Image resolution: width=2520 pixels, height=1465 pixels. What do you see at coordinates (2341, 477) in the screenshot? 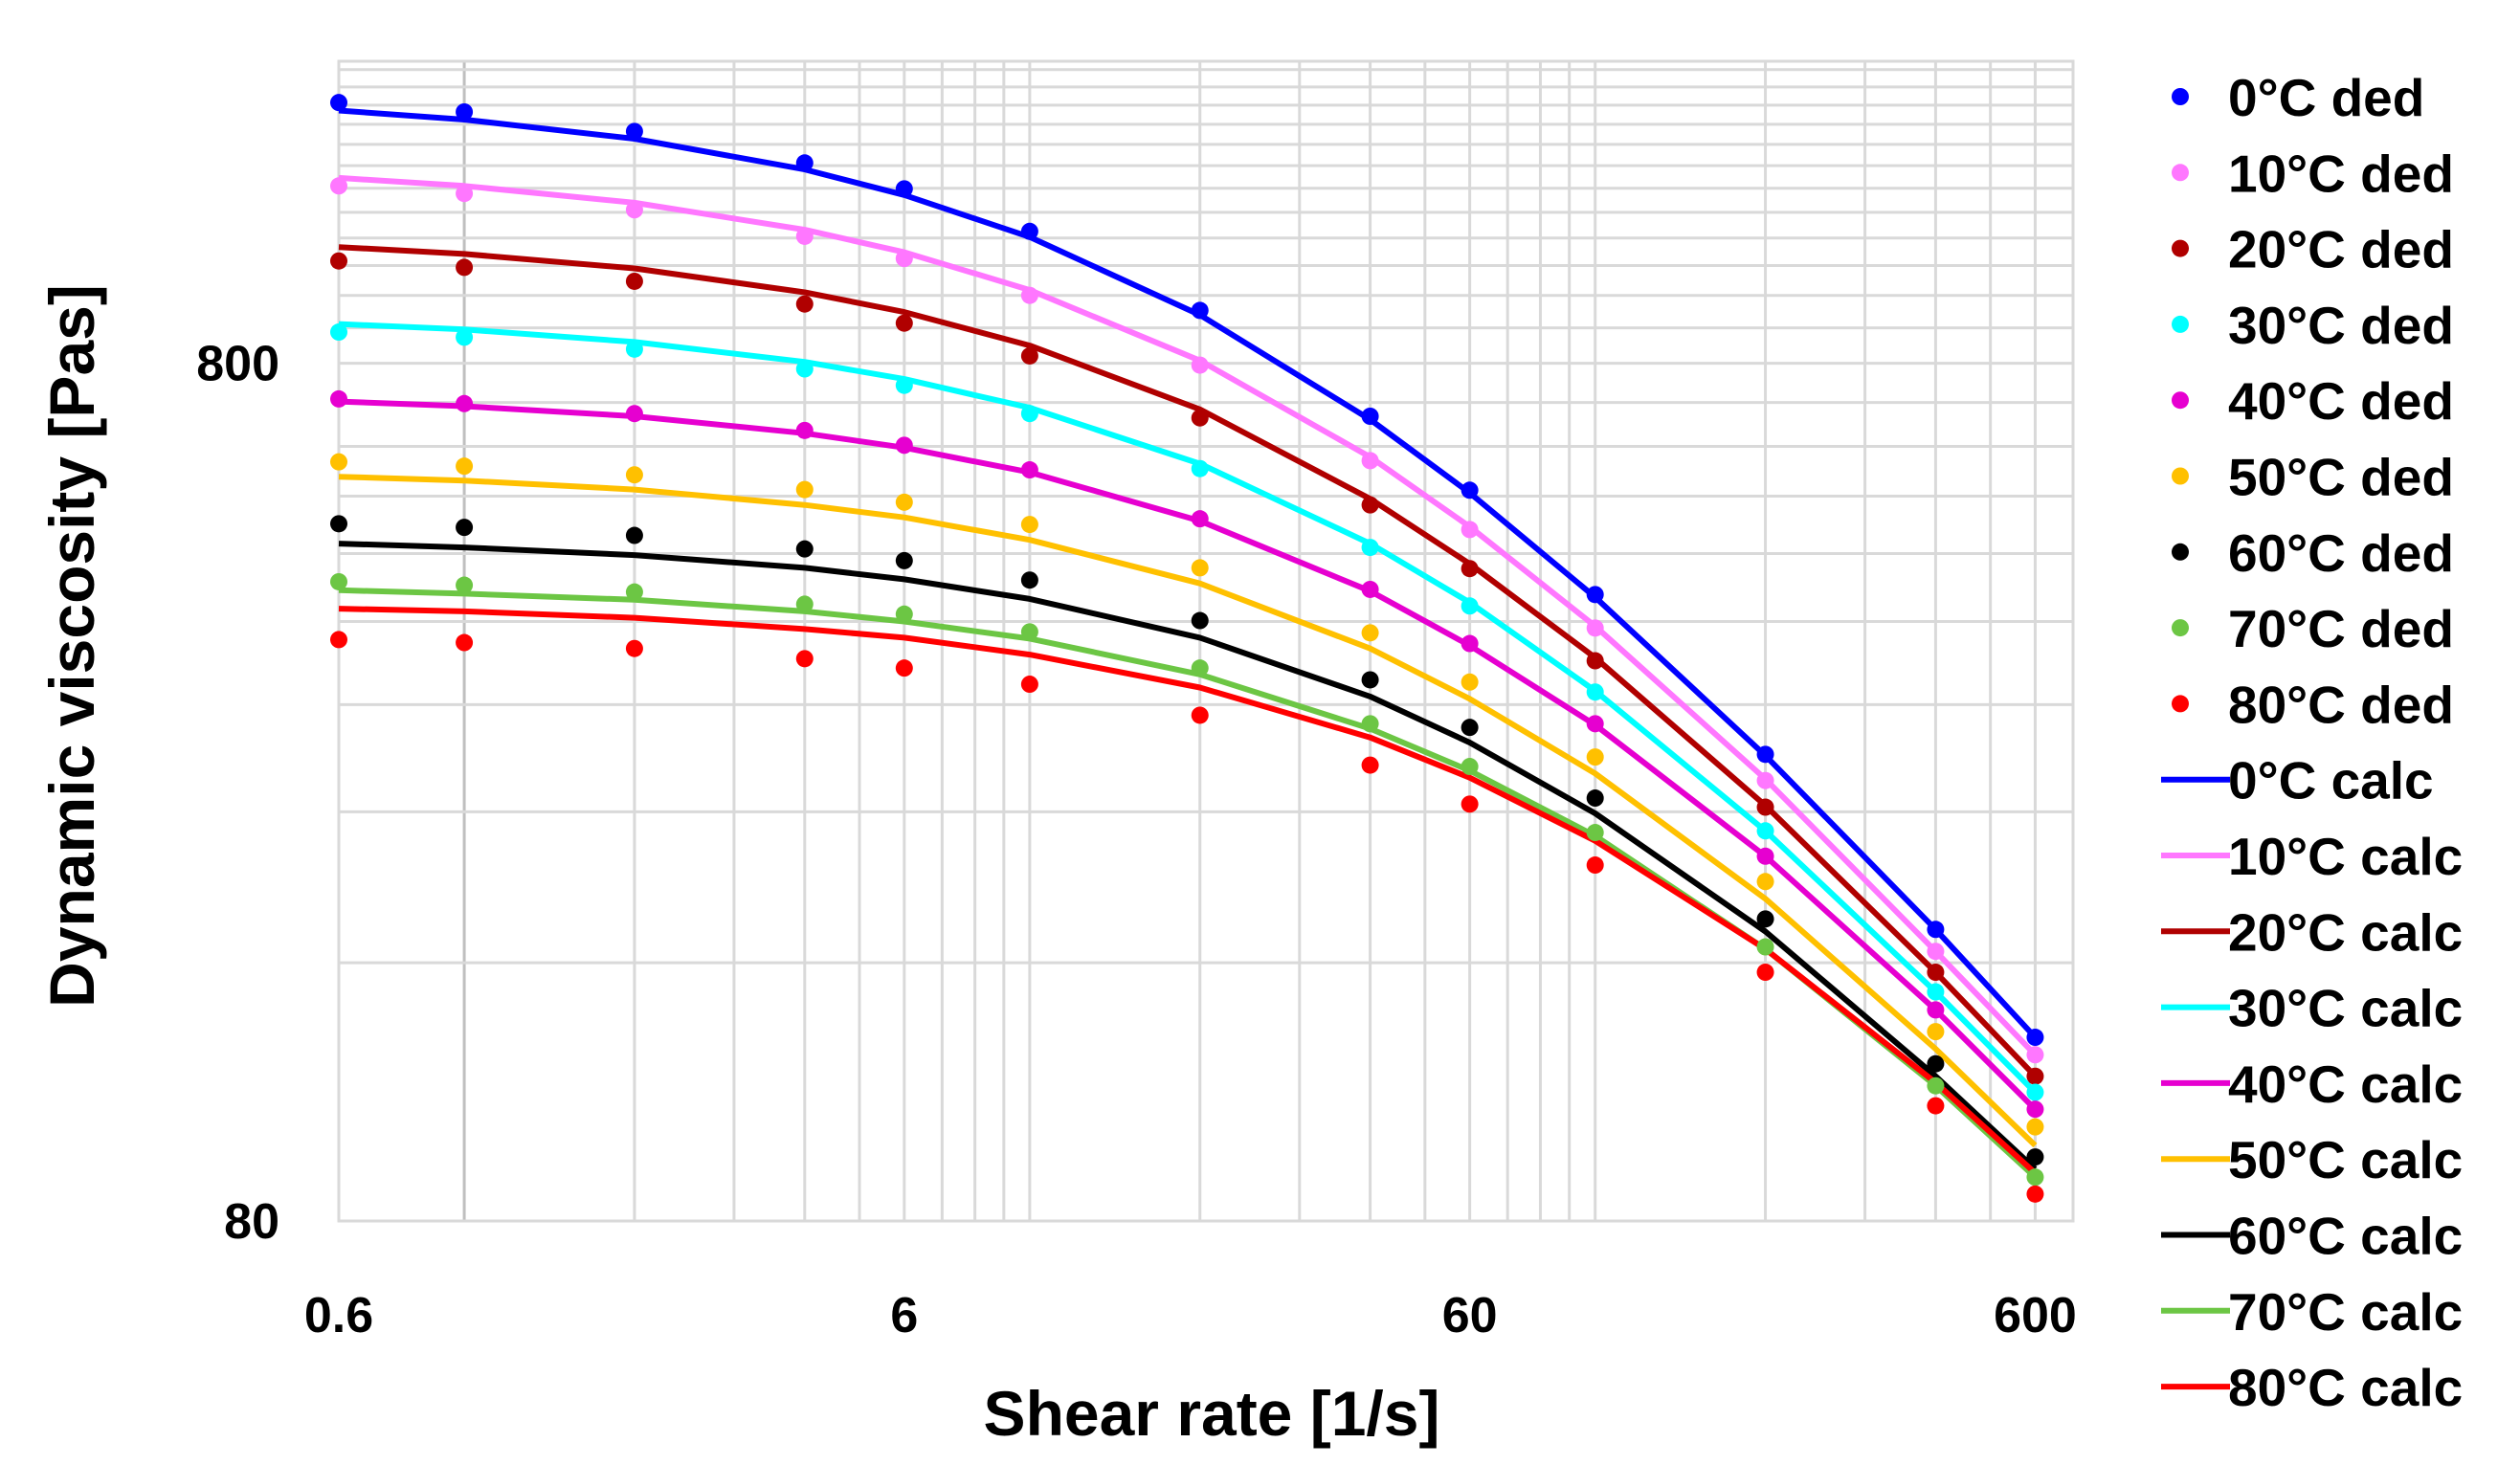
I see `legend-label: 50°C ded` at bounding box center [2341, 477].